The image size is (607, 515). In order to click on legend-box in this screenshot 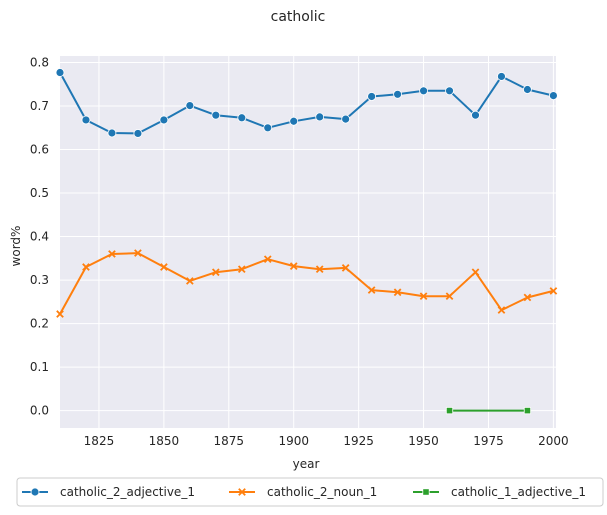, I will do `click(310, 492)`.